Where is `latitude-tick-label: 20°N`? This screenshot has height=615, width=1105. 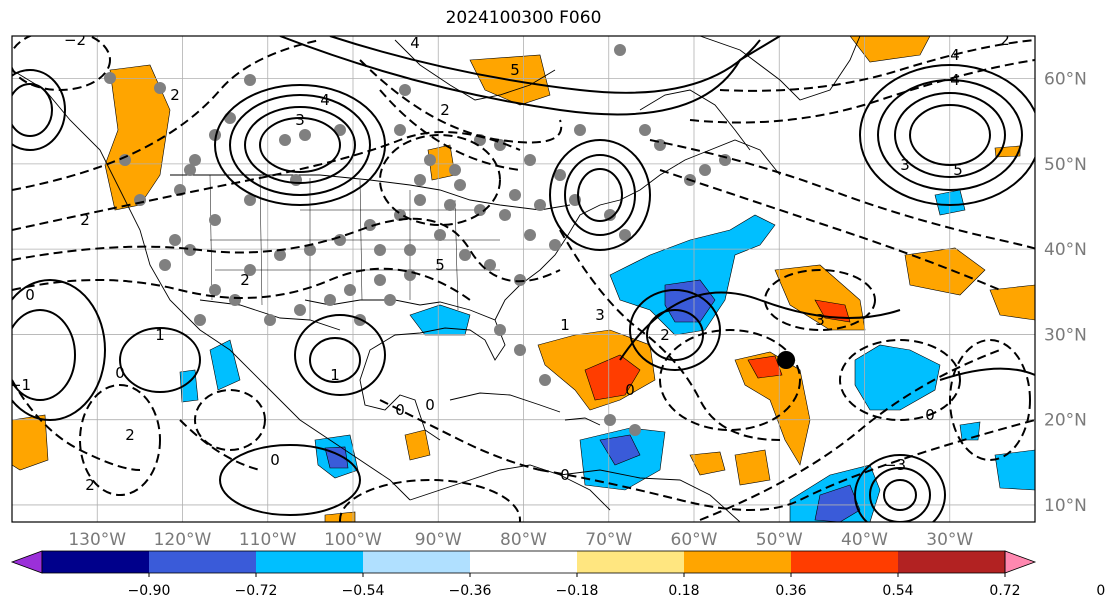
latitude-tick-label: 20°N is located at coordinates (1065, 421).